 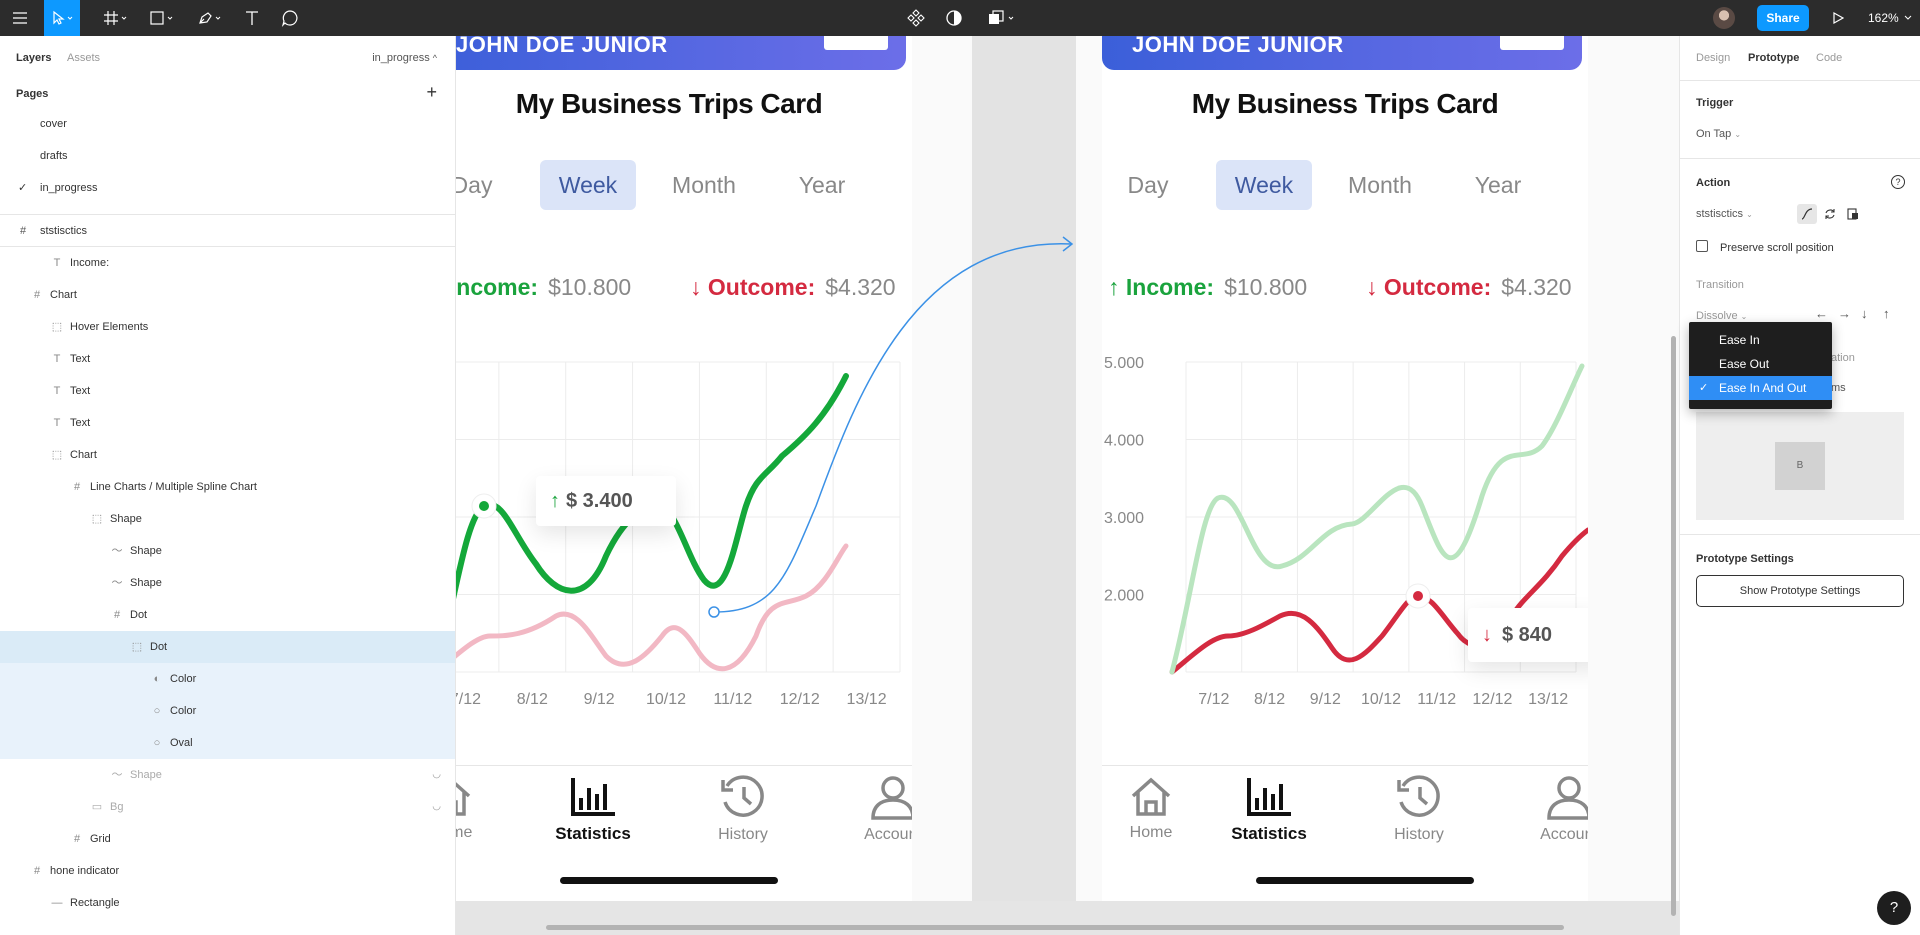 I want to click on page-selector: in_progress ^, so click(x=404, y=58).